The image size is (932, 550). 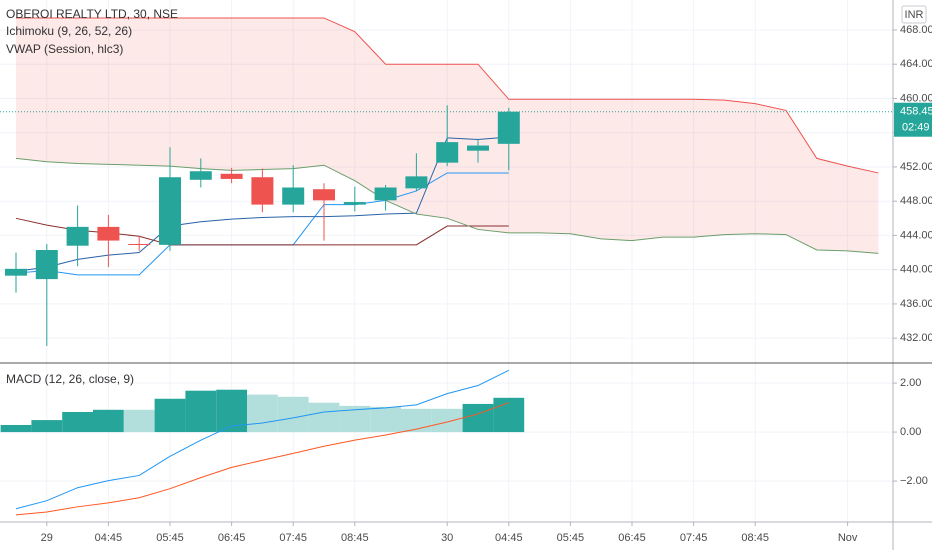 What do you see at coordinates (916, 30) in the screenshot?
I see `y-tick-label: 468.00` at bounding box center [916, 30].